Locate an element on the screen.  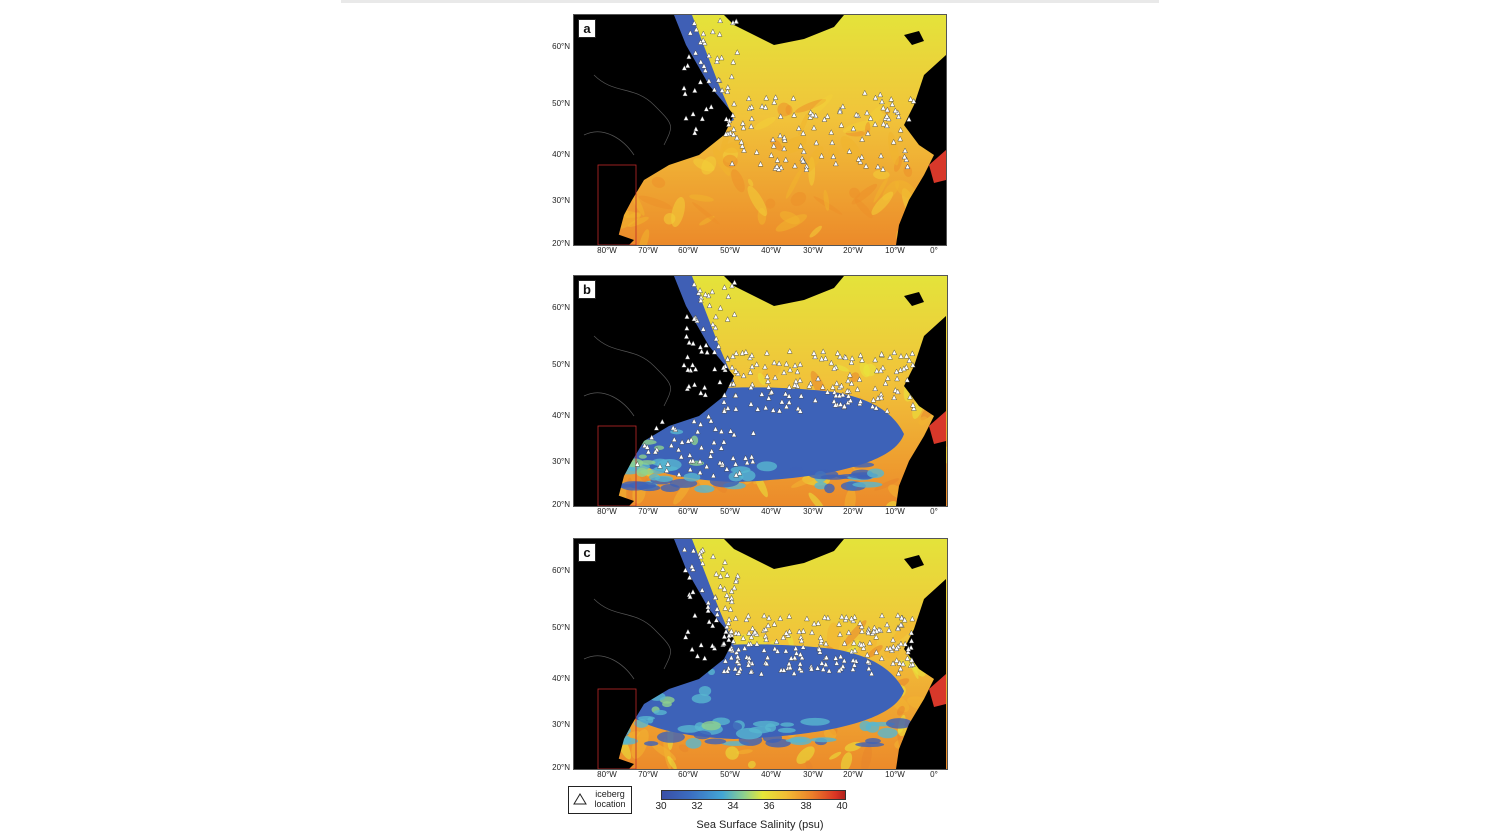
salinity-colorbar is located at coordinates (753, 795).